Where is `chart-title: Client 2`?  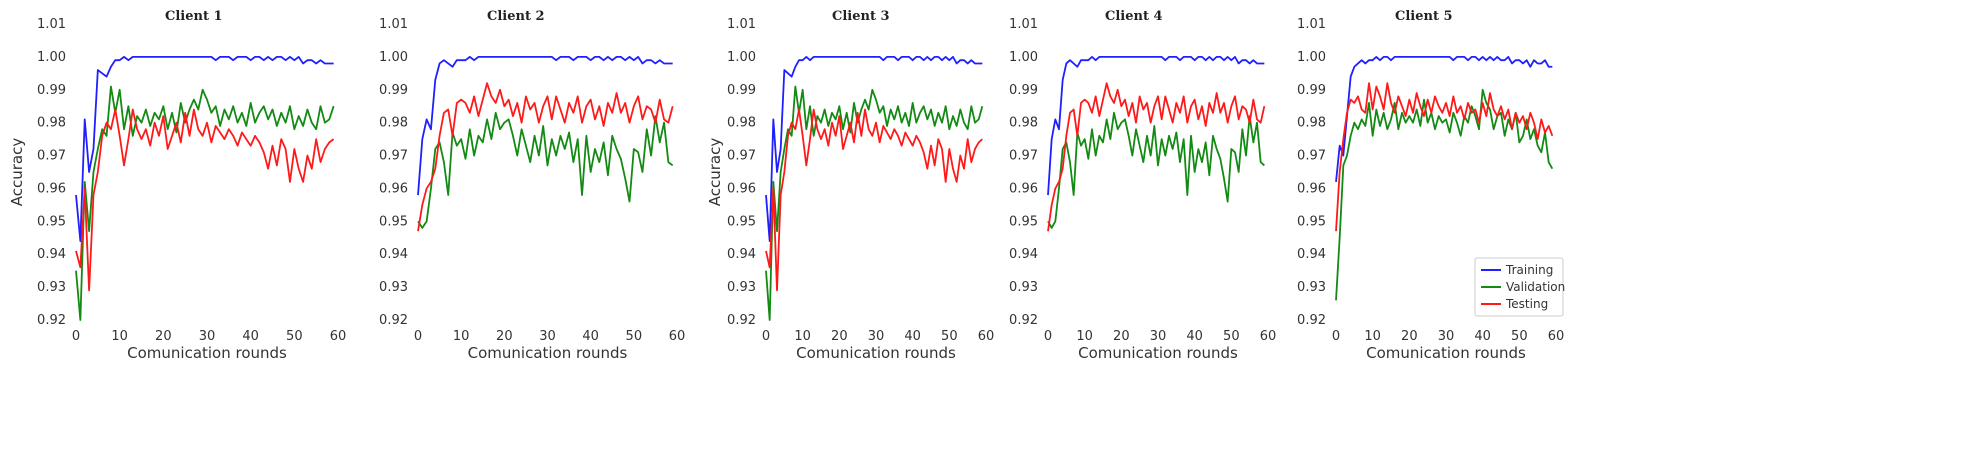
chart-title: Client 2 is located at coordinates (516, 16).